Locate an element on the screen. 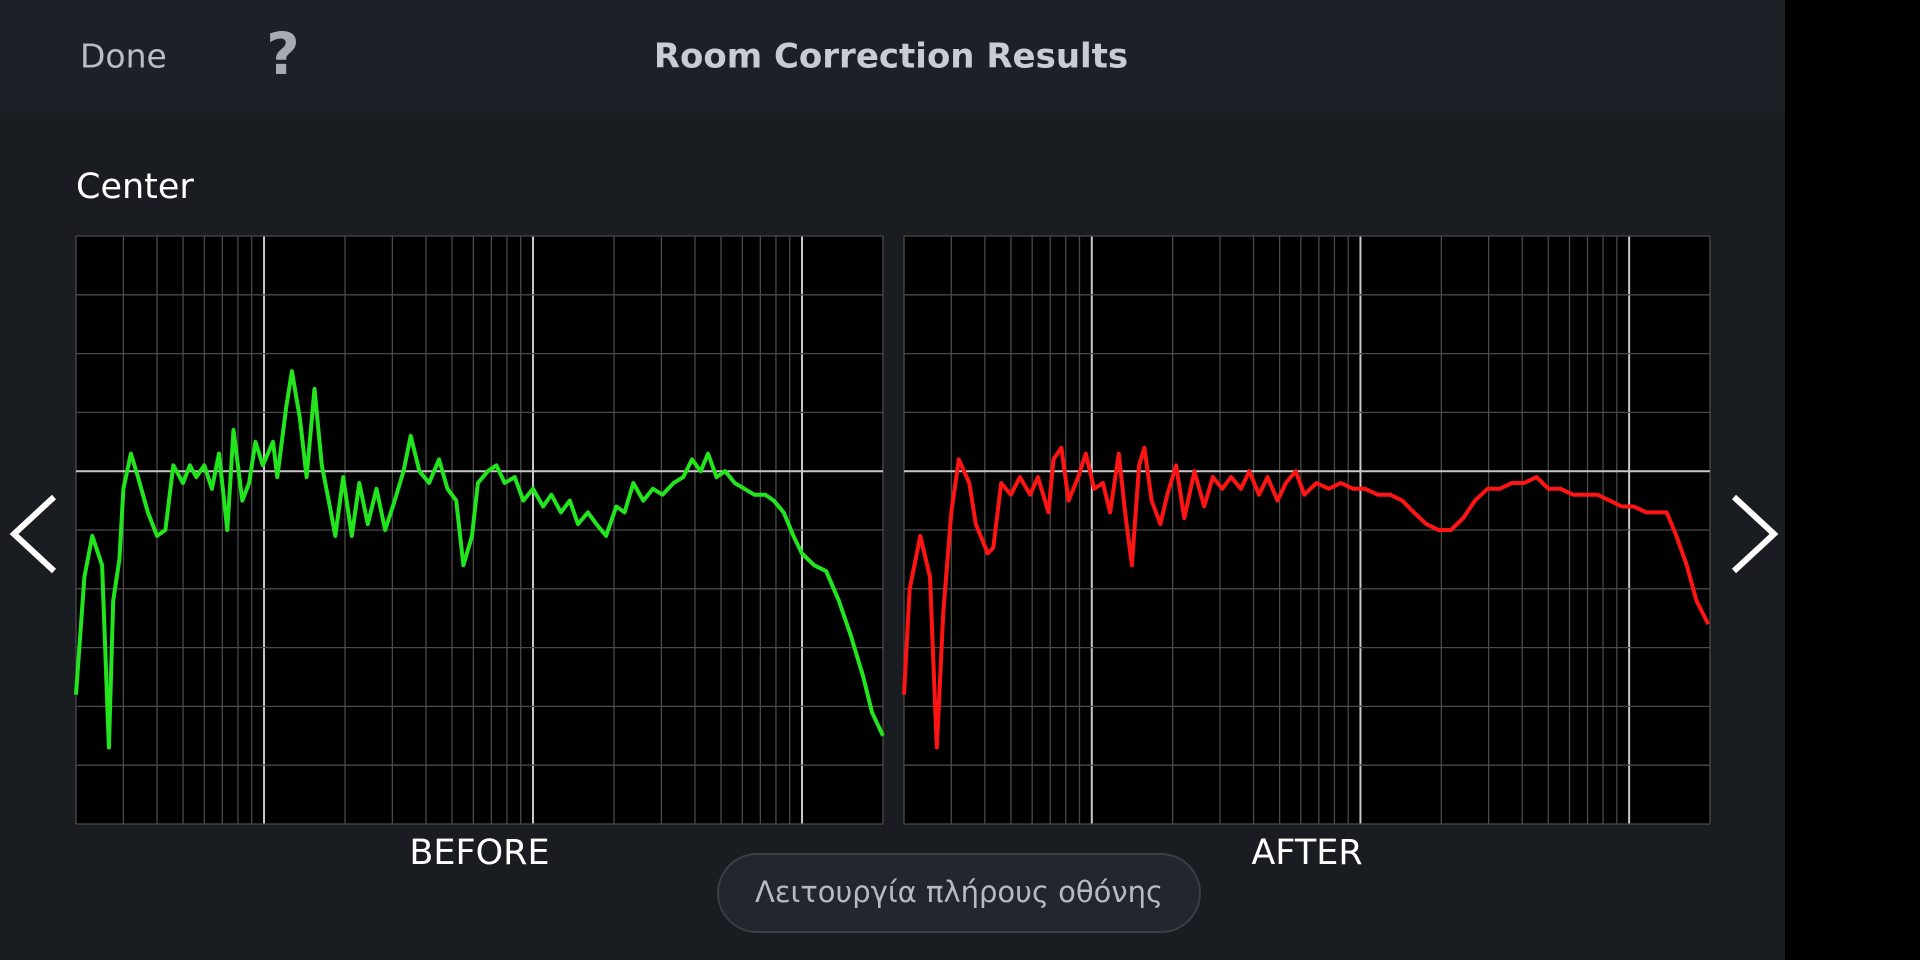 Image resolution: width=1920 pixels, height=960 pixels. side-strip is located at coordinates (1852, 480).